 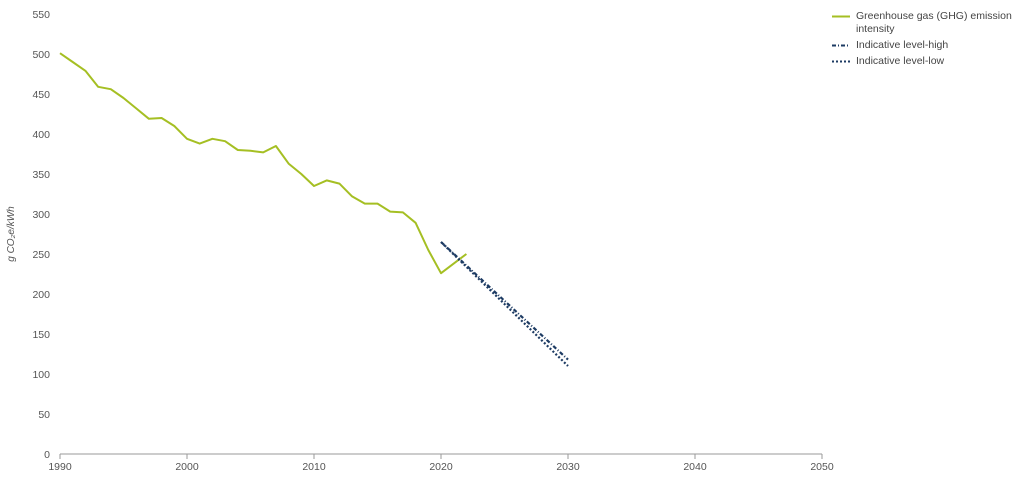 What do you see at coordinates (41, 95) in the screenshot?
I see `y-tick-label: 450` at bounding box center [41, 95].